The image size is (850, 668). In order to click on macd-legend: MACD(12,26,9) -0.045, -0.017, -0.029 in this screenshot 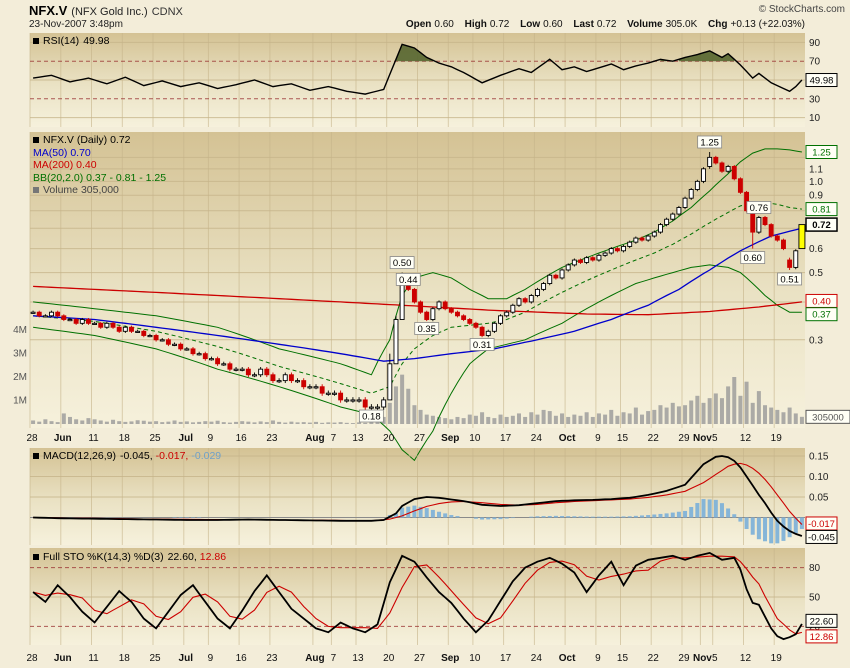, I will do `click(127, 456)`.